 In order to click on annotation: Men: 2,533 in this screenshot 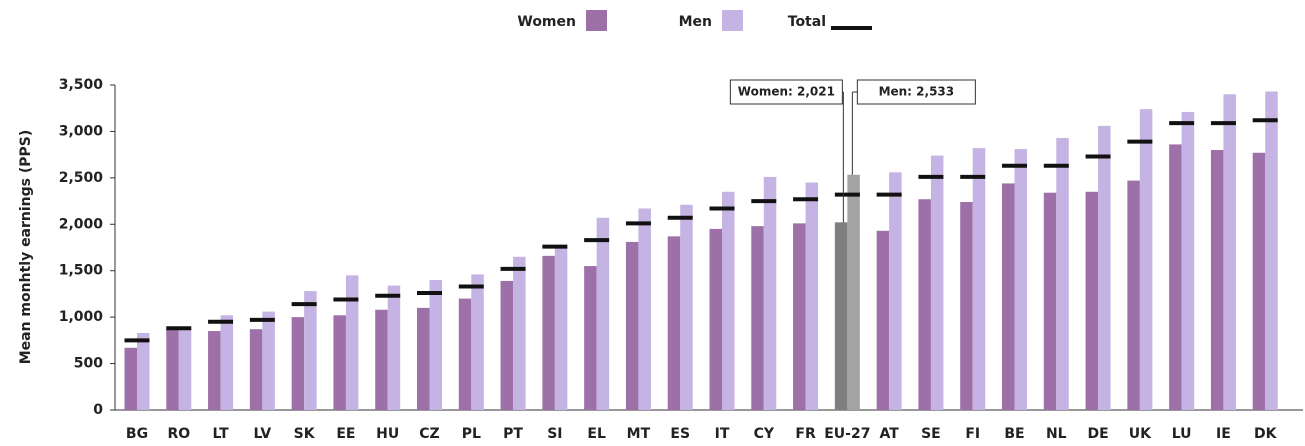, I will do `click(917, 92)`.